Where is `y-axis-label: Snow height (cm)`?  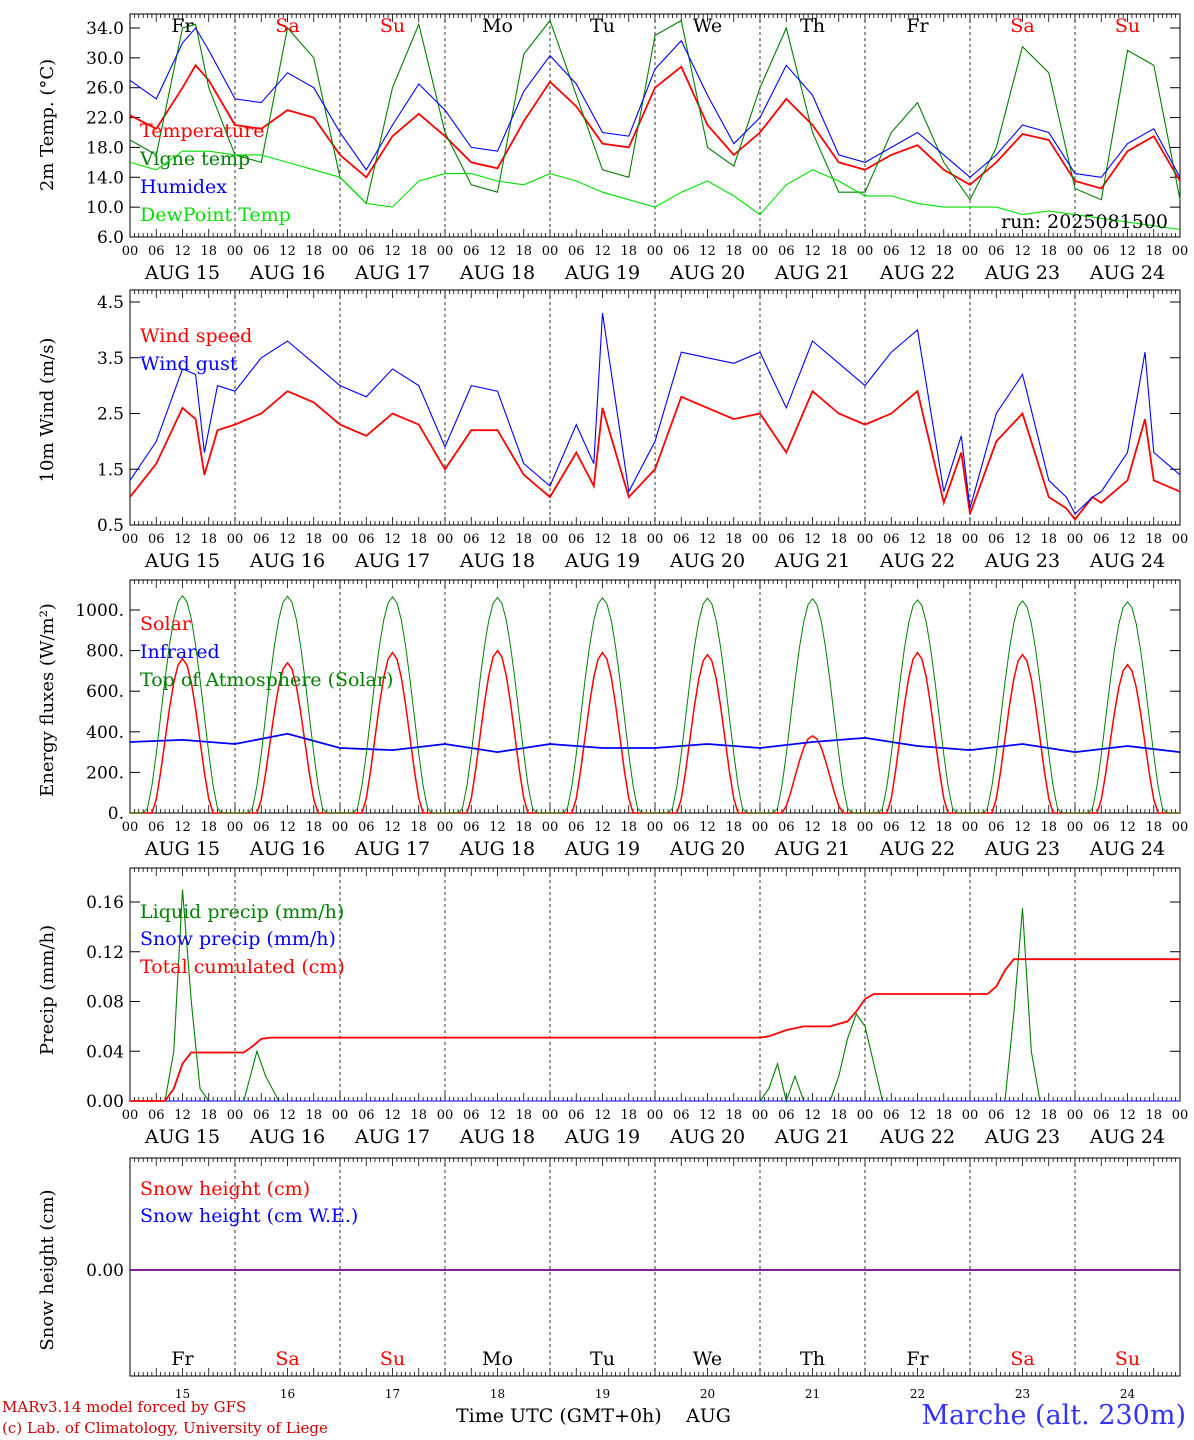 y-axis-label: Snow height (cm) is located at coordinates (47, 1269).